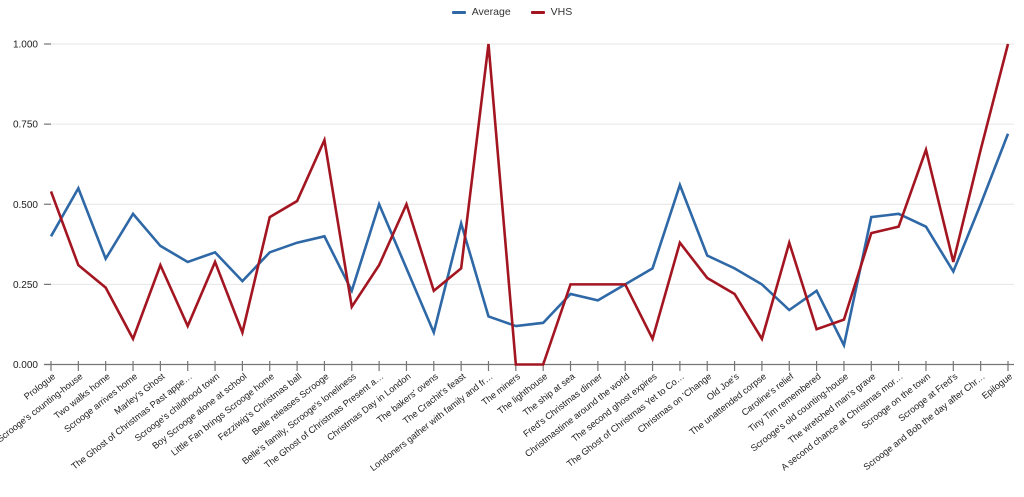  What do you see at coordinates (997, 386) in the screenshot?
I see `x-axis-label: Epilogue` at bounding box center [997, 386].